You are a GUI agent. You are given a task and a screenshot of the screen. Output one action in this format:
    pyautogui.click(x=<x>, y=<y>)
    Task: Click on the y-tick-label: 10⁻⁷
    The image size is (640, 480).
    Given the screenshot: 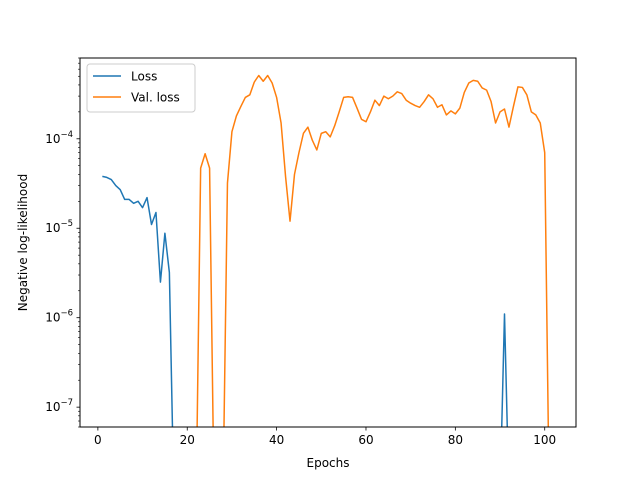 What is the action you would take?
    pyautogui.click(x=59, y=406)
    